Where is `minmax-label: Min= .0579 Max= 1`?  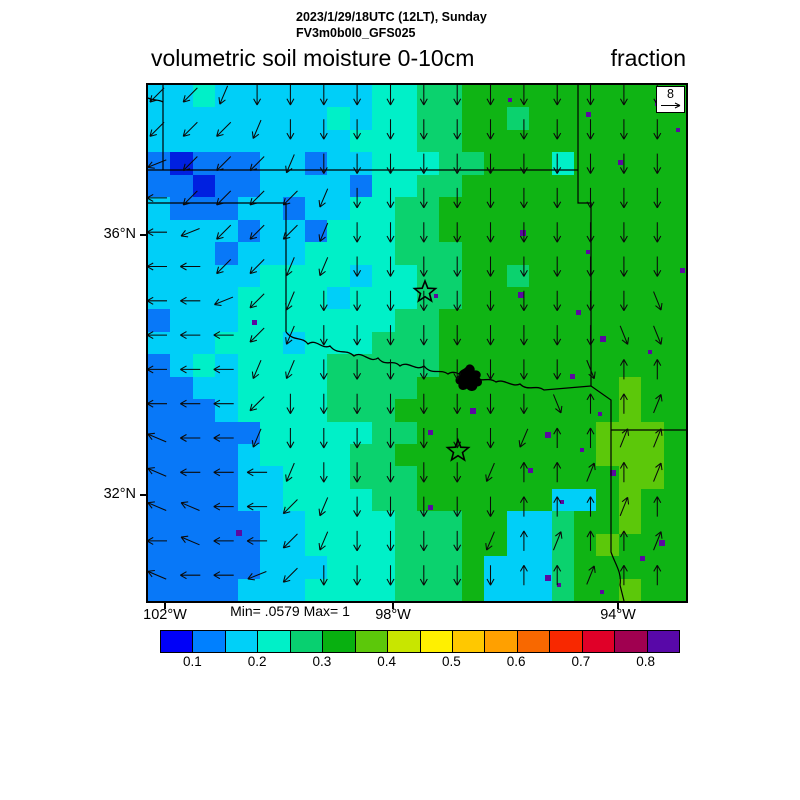
minmax-label: Min= .0579 Max= 1 is located at coordinates (290, 611).